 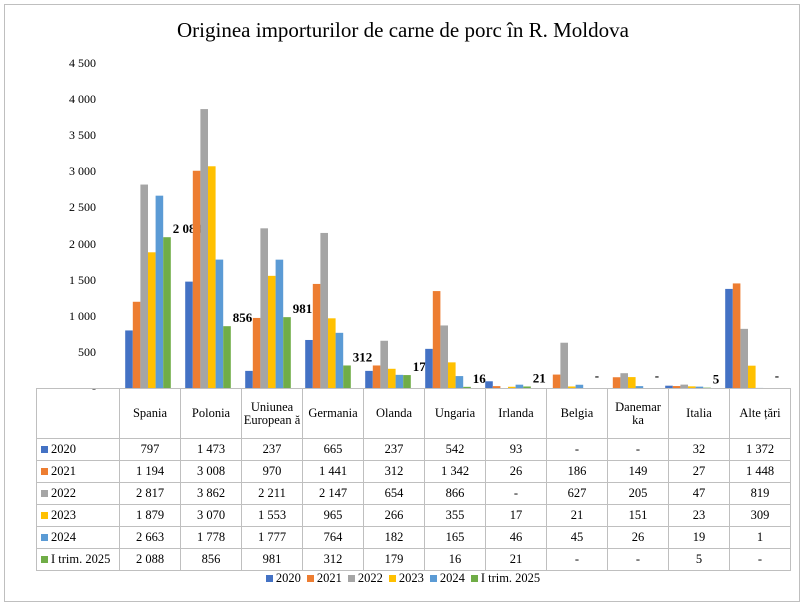 I want to click on legend-label: 2024, so click(x=452, y=578).